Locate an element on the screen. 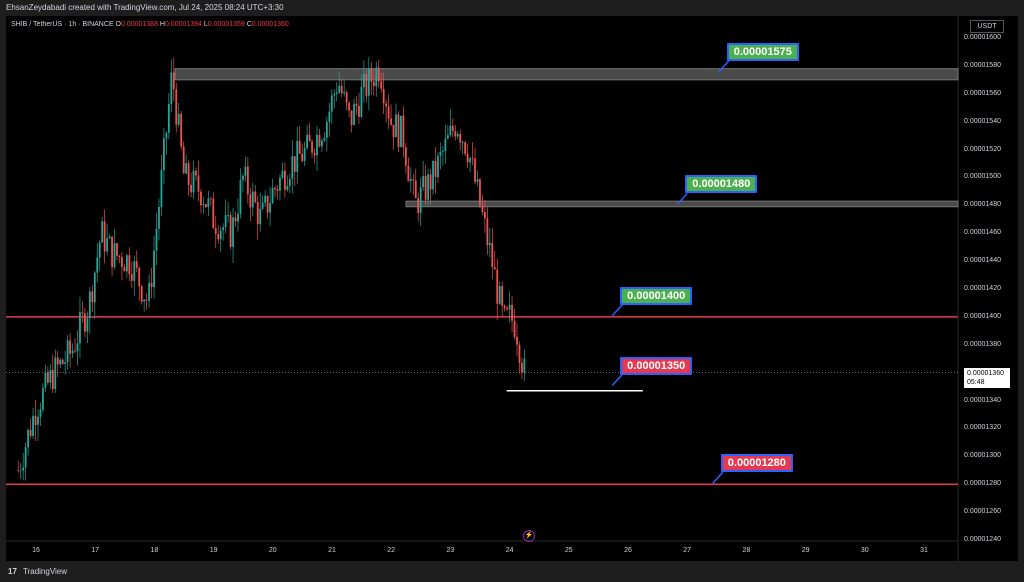  x-tick-label: 24 is located at coordinates (509, 550).